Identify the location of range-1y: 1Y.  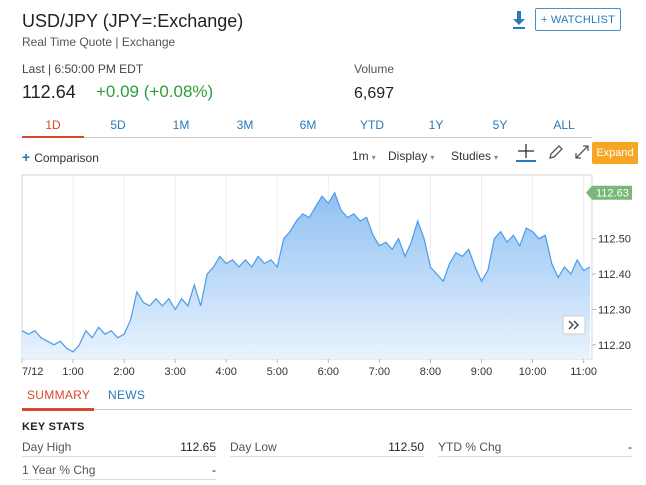
(436, 125).